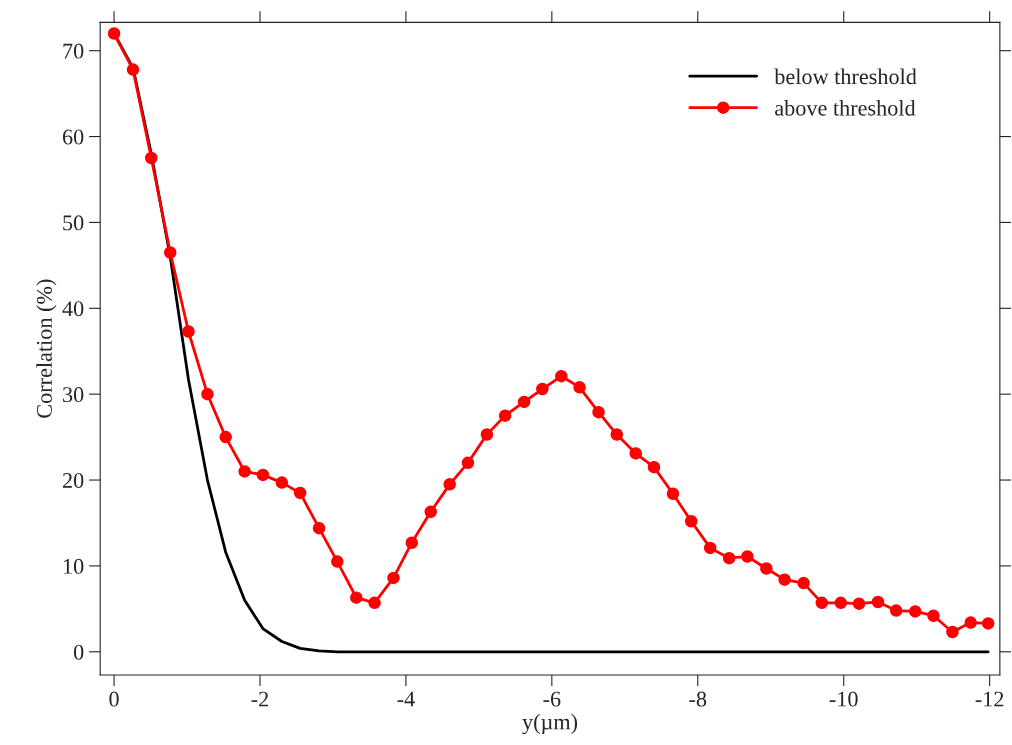  What do you see at coordinates (73, 395) in the screenshot?
I see `y-tick-label: 30` at bounding box center [73, 395].